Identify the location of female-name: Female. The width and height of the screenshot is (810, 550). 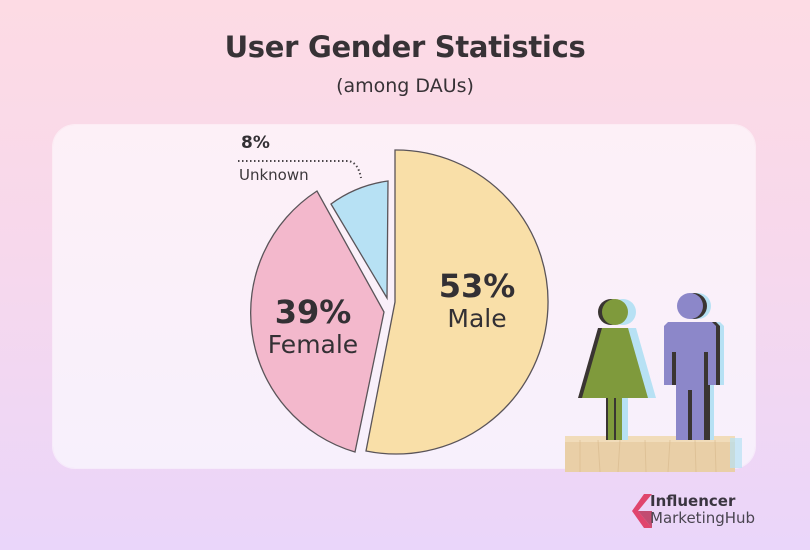
(313, 344).